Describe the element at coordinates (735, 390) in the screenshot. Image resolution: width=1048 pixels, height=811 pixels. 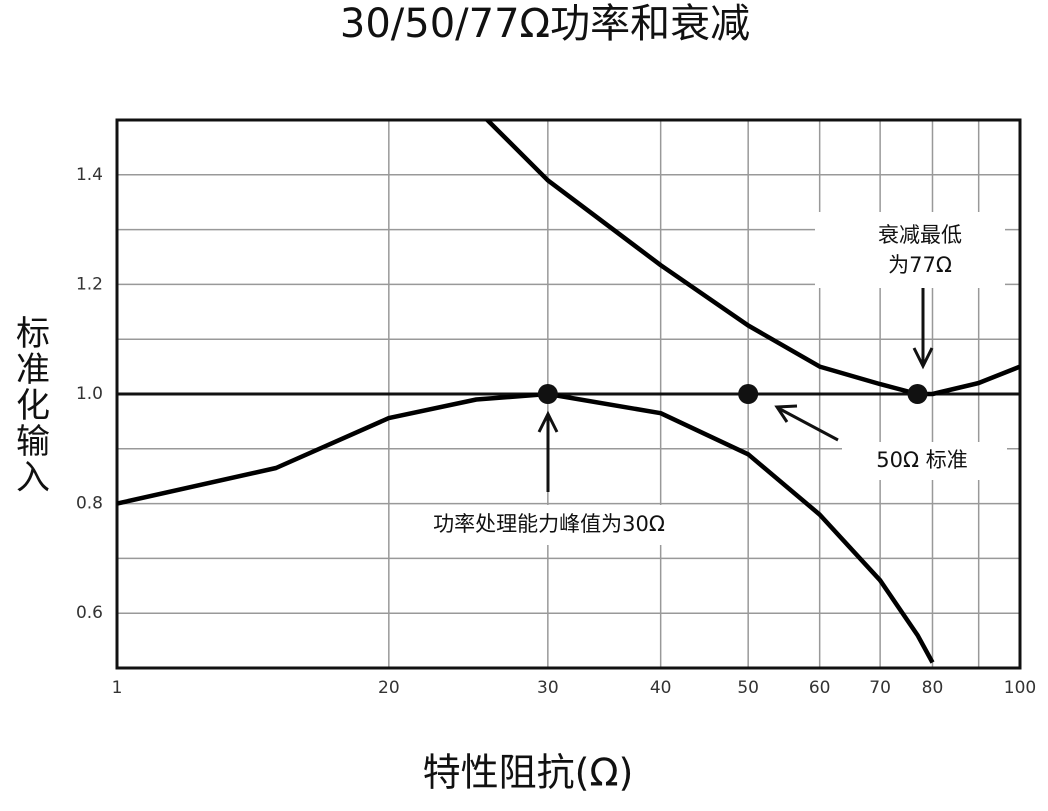
I see `arrows` at that location.